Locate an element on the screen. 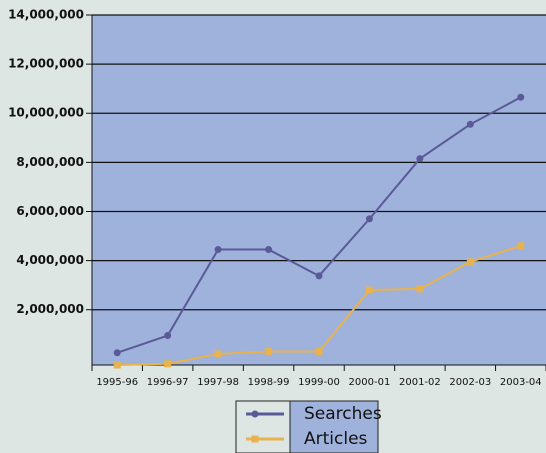  x-tick-label: 2000-01 is located at coordinates (370, 382).